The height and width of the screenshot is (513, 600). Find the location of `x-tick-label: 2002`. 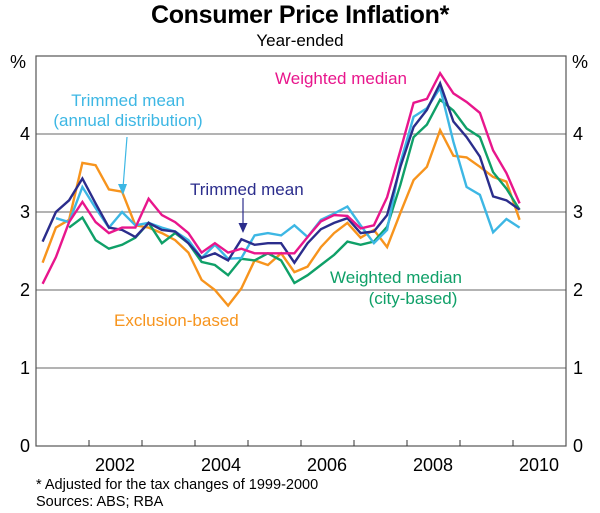

x-tick-label: 2002 is located at coordinates (115, 465).